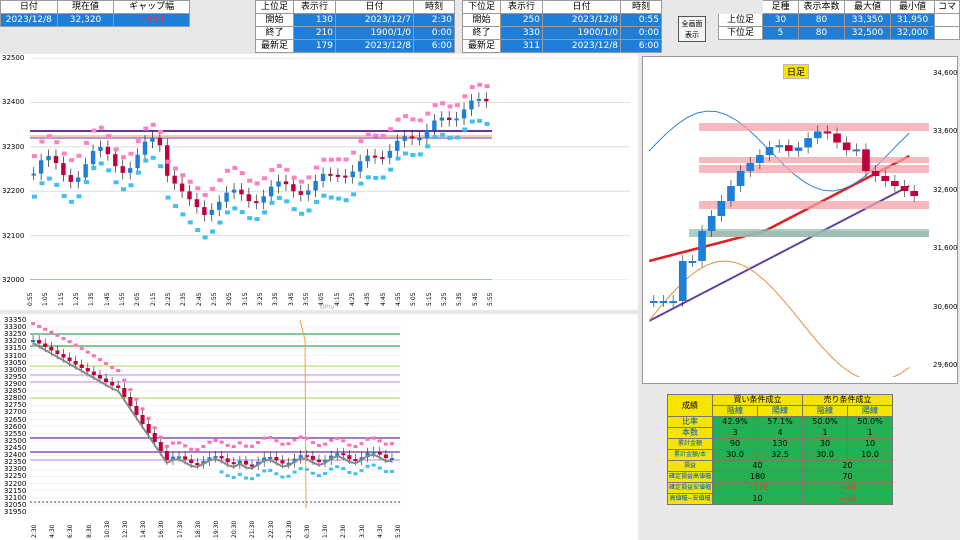 The height and width of the screenshot is (540, 960). Describe the element at coordinates (61, 299) in the screenshot. I see `x-tick-label: 1:15` at that location.